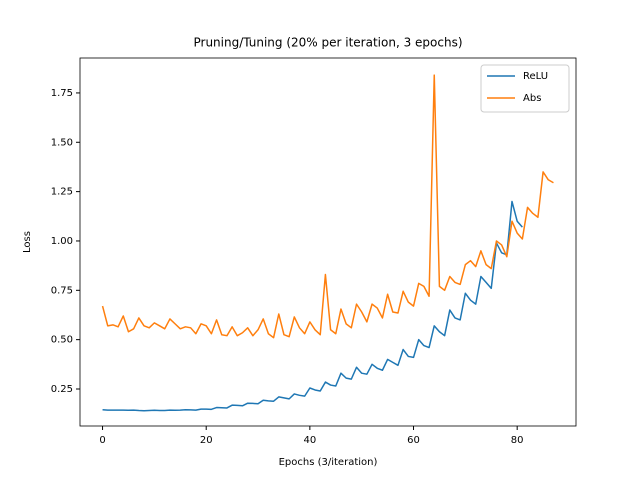 The image size is (640, 484). Describe the element at coordinates (62, 340) in the screenshot. I see `y-tick-label: 0.50` at that location.